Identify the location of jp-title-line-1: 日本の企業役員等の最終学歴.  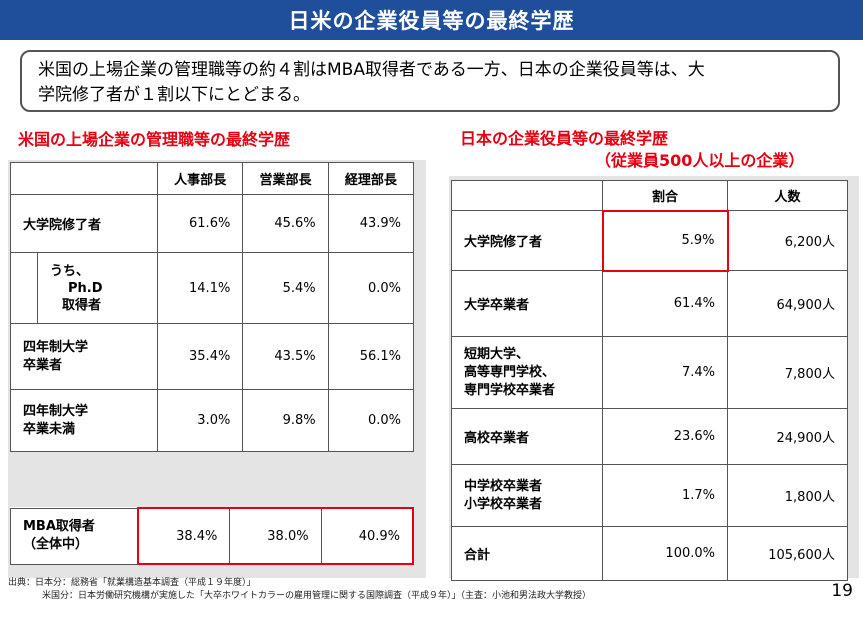
(564, 138).